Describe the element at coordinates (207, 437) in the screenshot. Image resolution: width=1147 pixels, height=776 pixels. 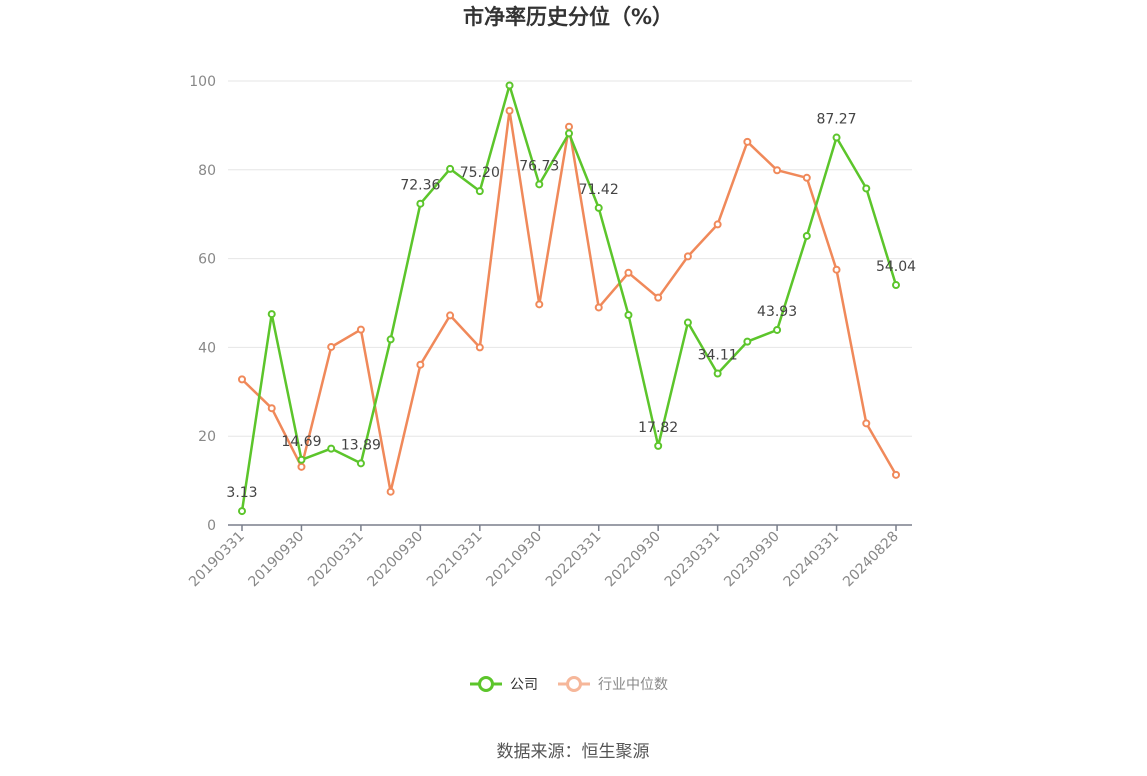
I see `y-tick-label-20: 20` at that location.